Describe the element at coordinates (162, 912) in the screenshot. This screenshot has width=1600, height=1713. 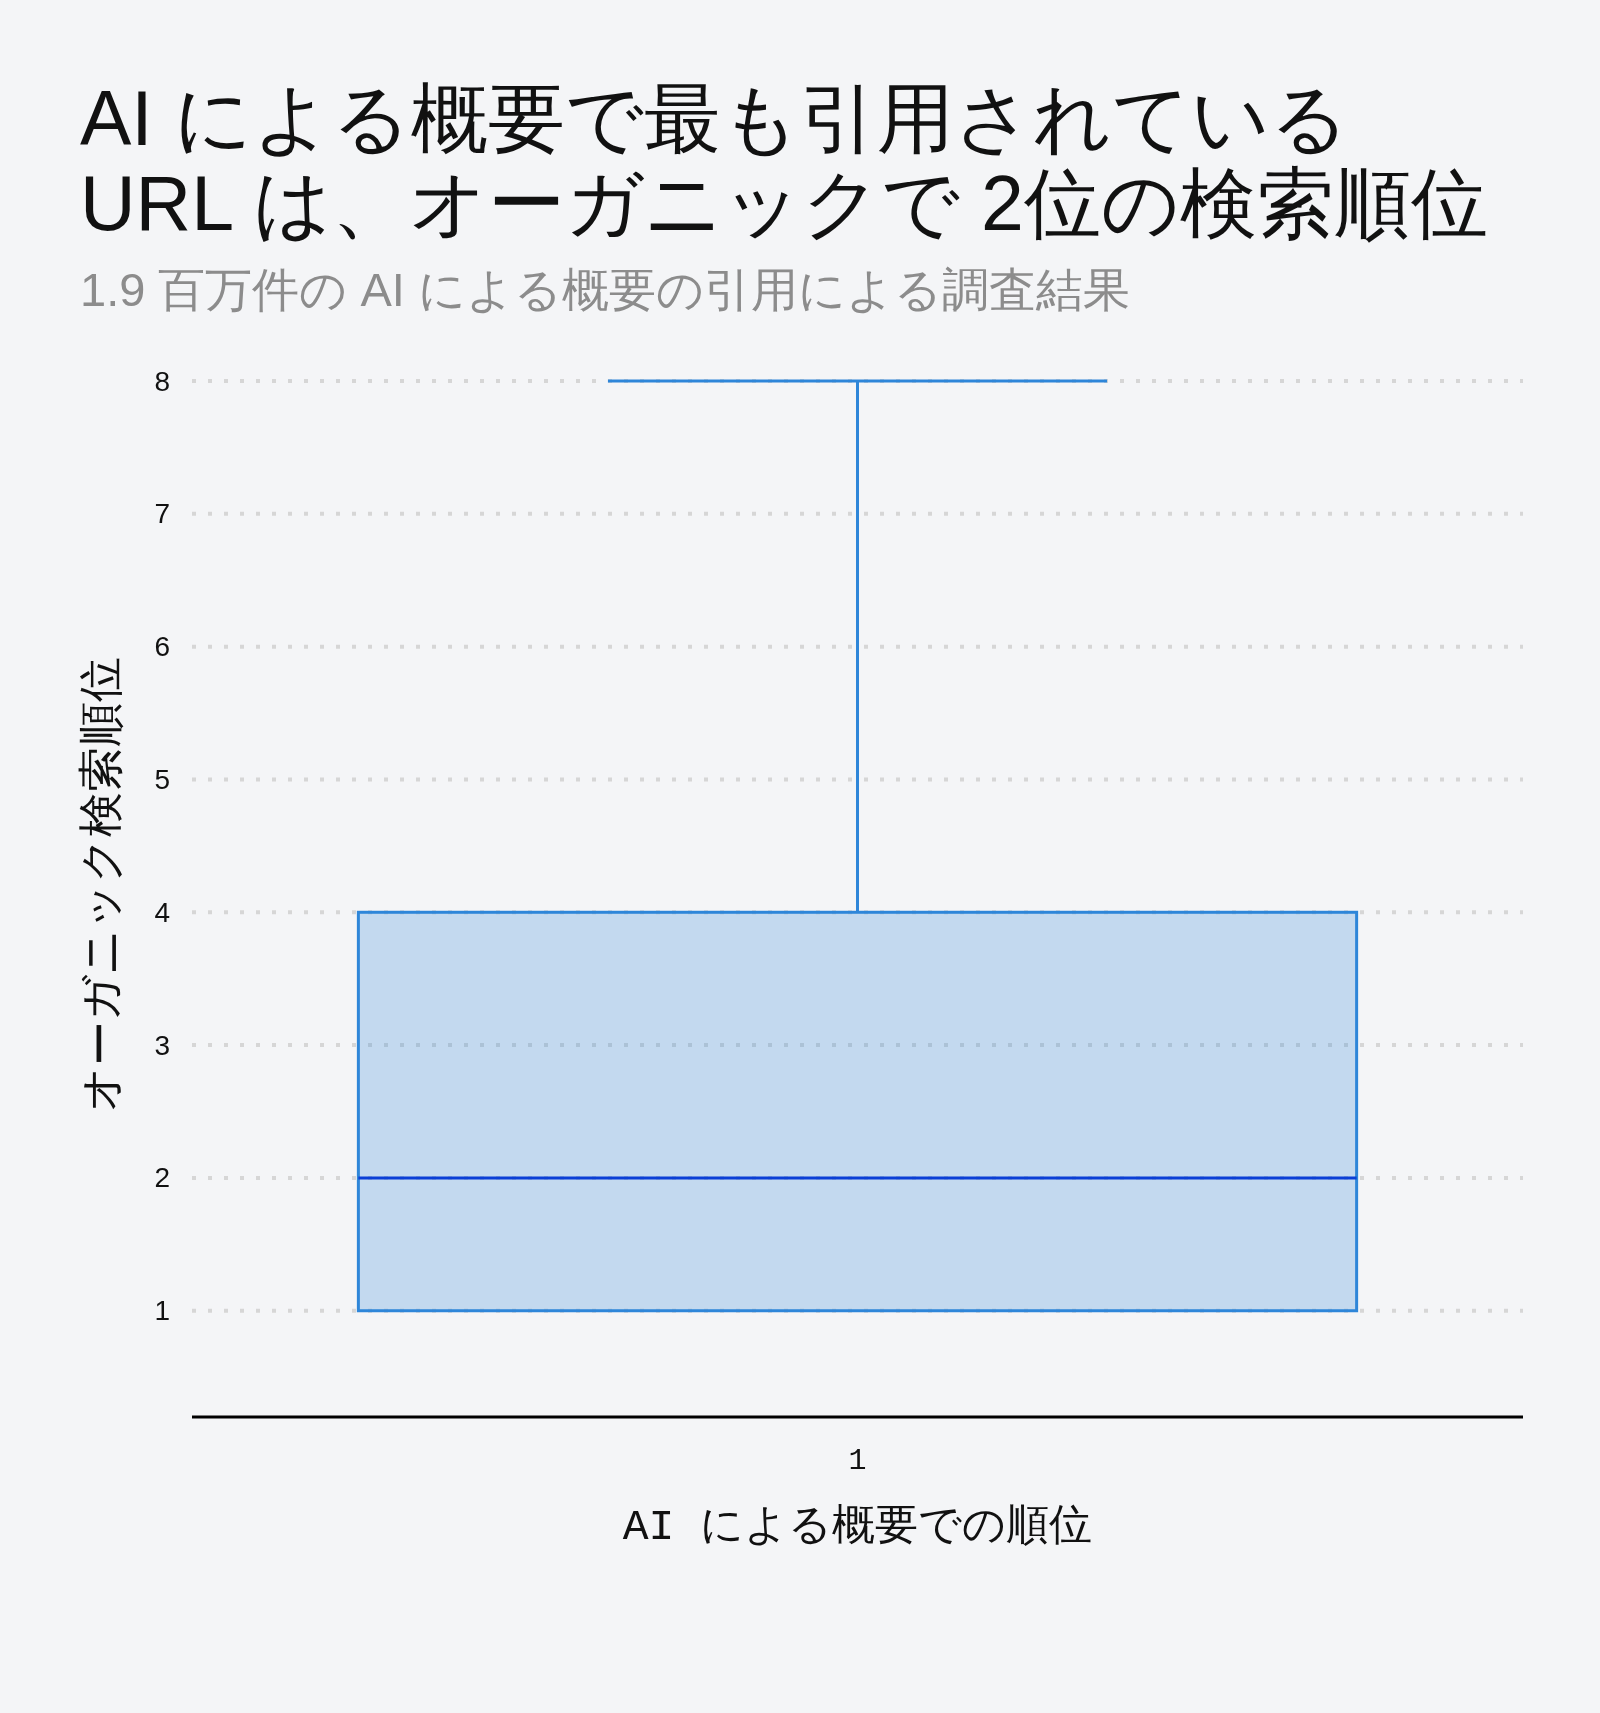
I see `y-tick-label: 4` at that location.